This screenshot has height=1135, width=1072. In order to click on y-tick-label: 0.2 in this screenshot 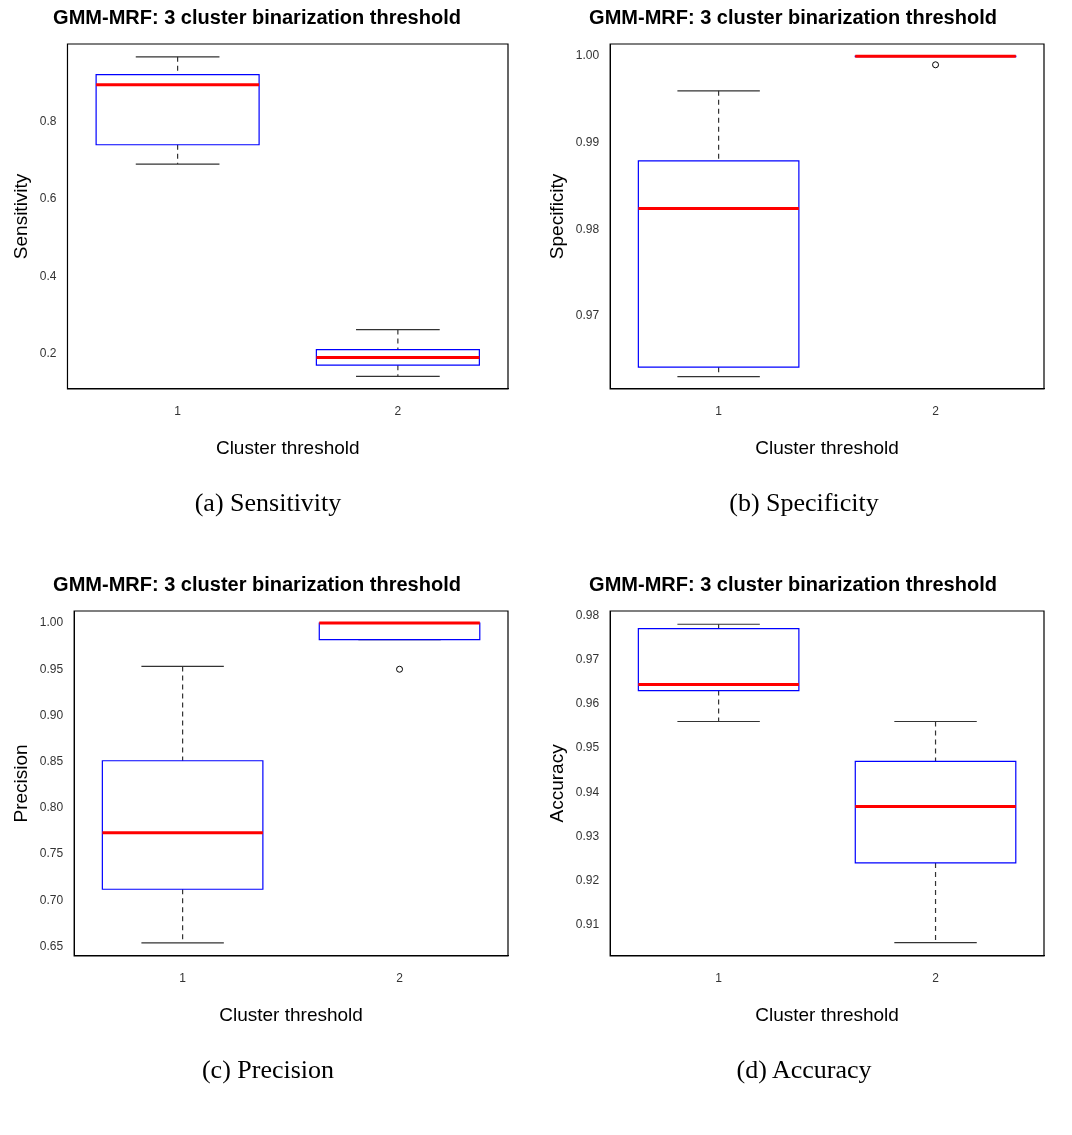, I will do `click(48, 353)`.